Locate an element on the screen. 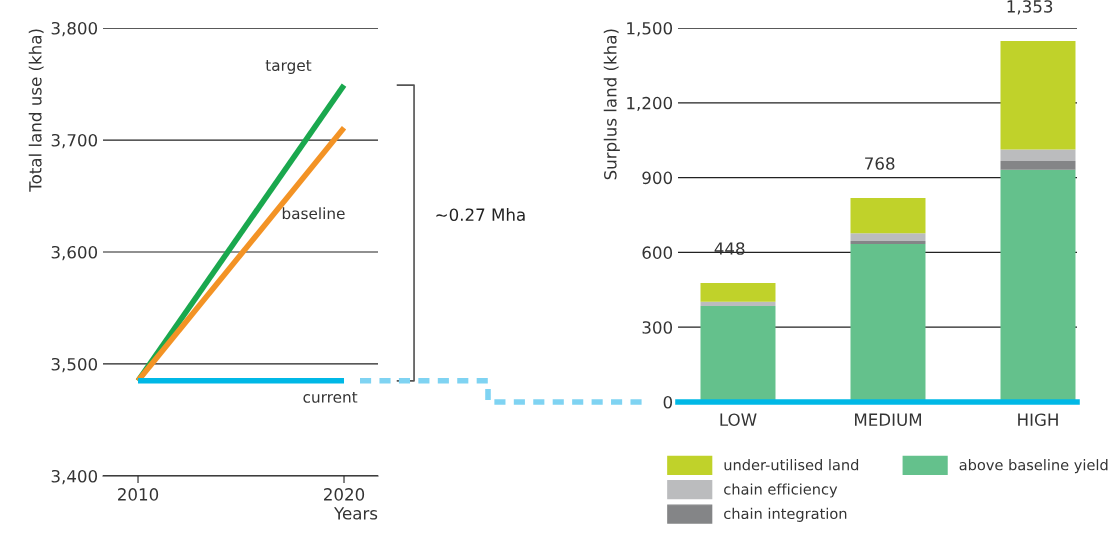 The width and height of the screenshot is (1117, 551). y-tick-label: 3,600 is located at coordinates (74, 253).